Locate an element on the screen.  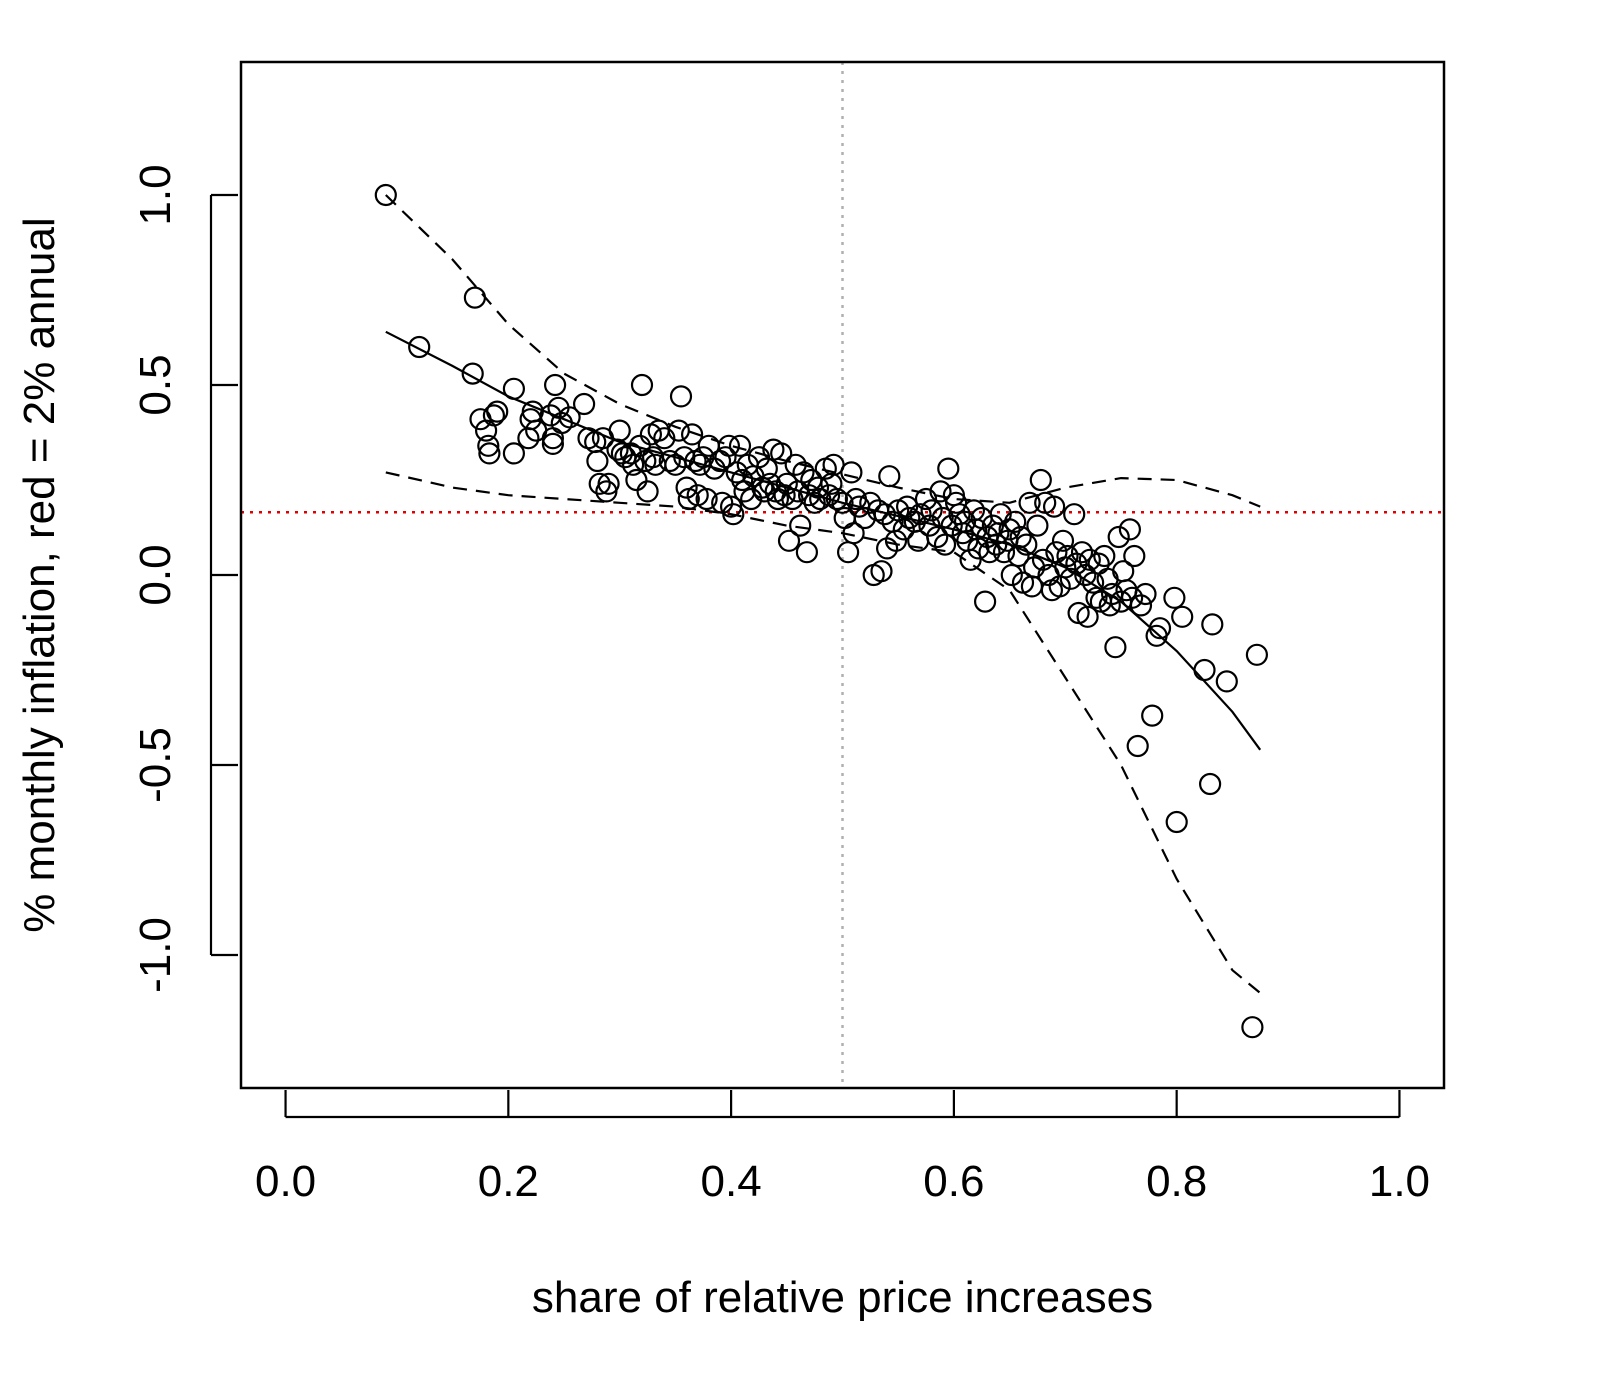
x-tick-label: 0.0 is located at coordinates (285, 1181).